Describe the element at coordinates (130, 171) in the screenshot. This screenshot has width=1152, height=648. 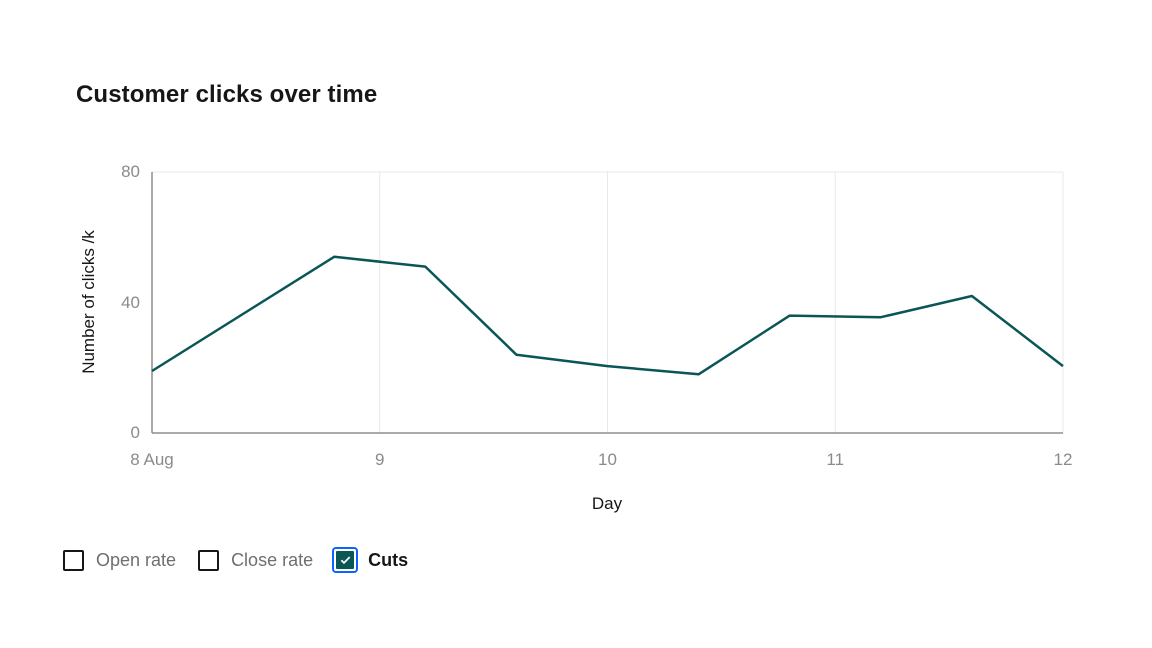
I see `y-tick-label: 80` at that location.